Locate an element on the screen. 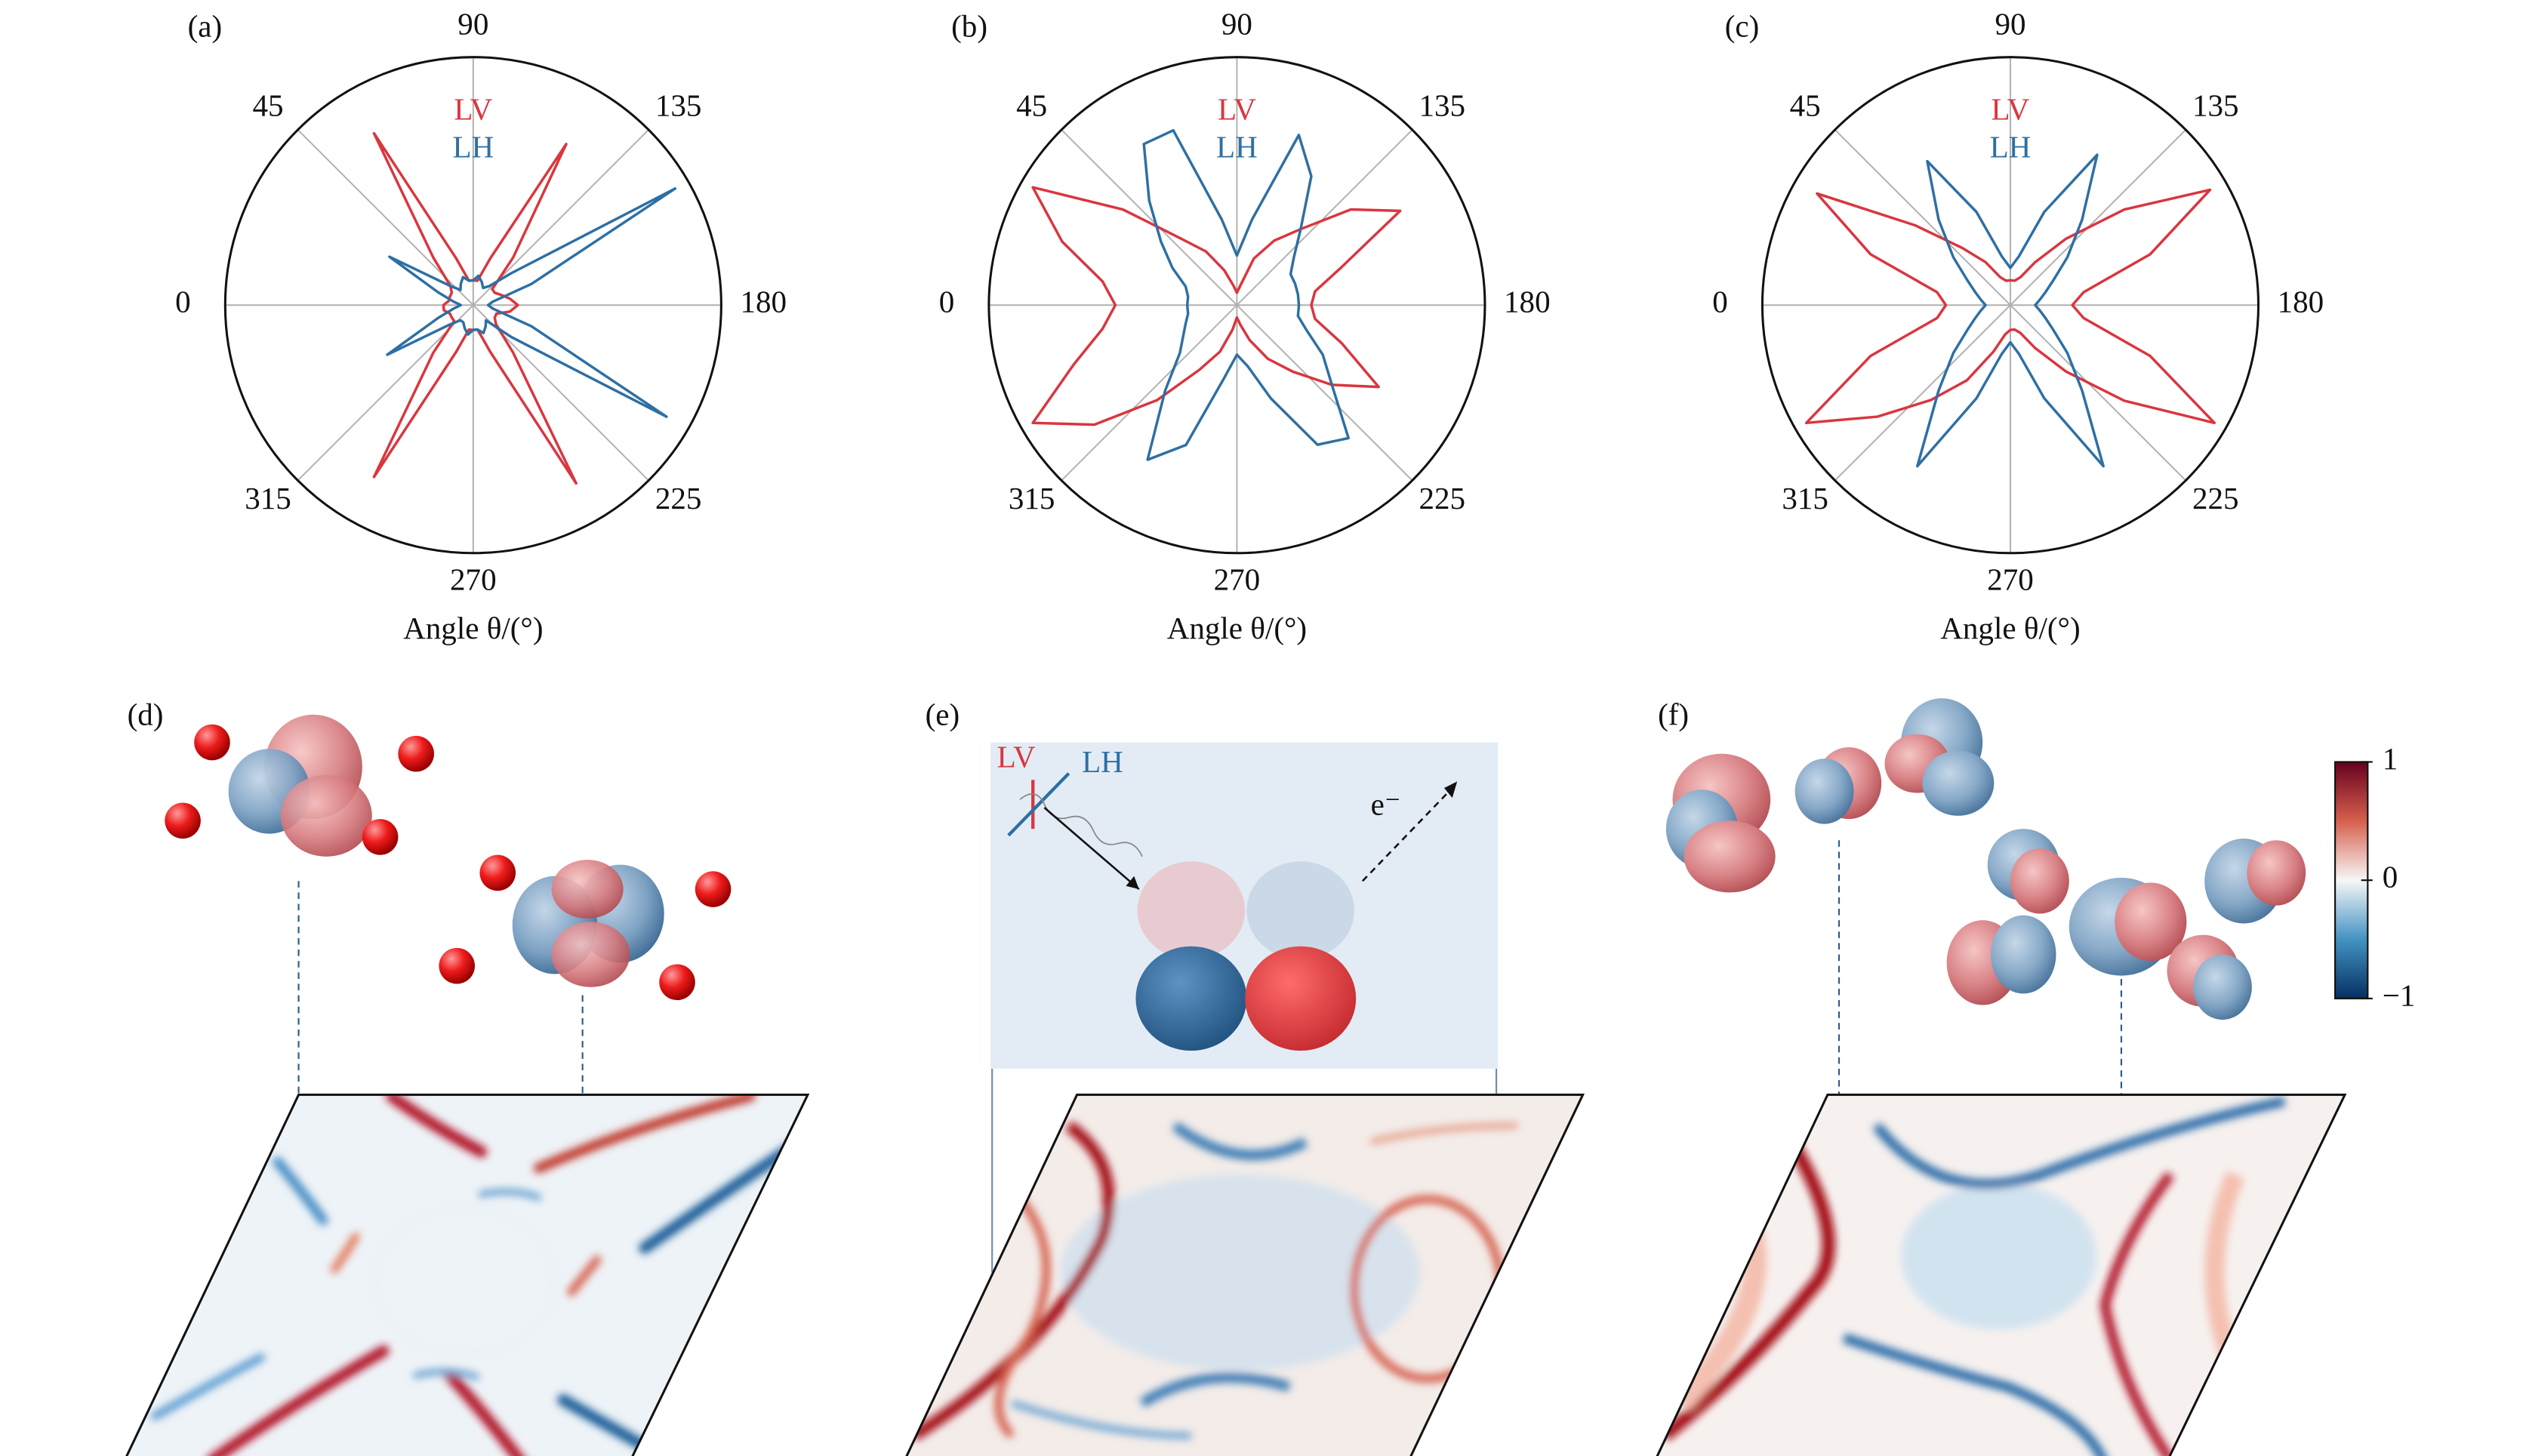 The width and height of the screenshot is (2526, 1456). panel-label: (c) is located at coordinates (1742, 25).